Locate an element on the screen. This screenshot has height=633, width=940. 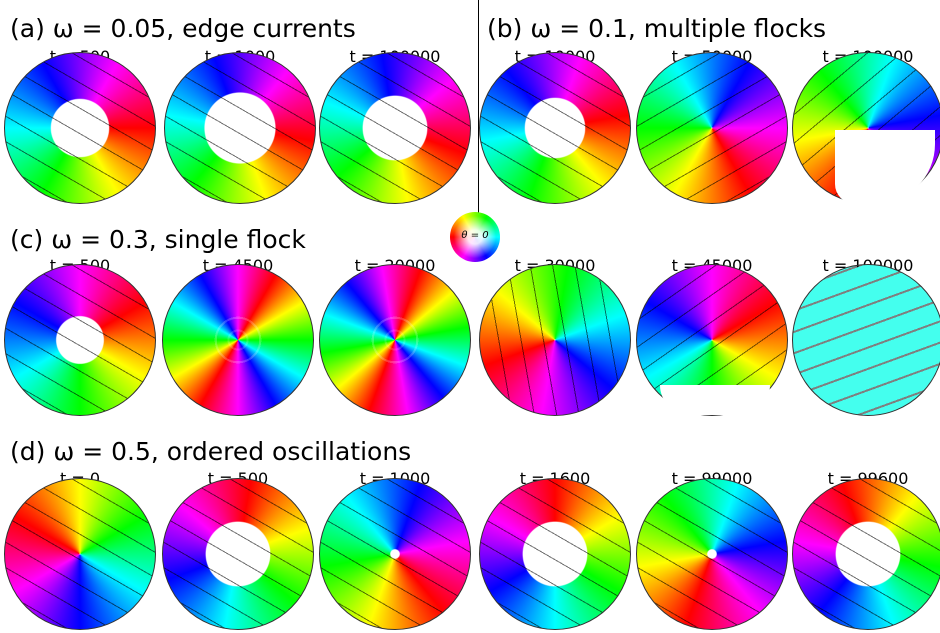
color-wheel-label: θ = 0 is located at coordinates (475, 235).